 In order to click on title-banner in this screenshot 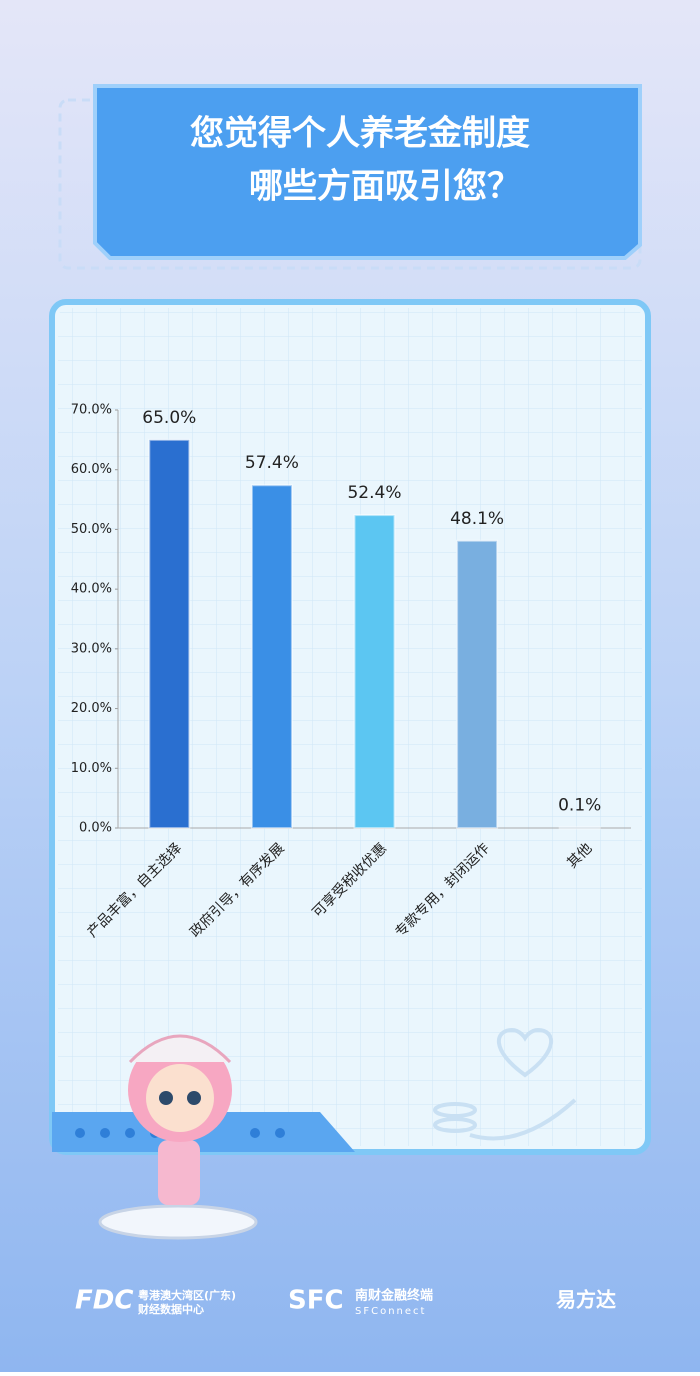, I will do `click(367, 172)`.